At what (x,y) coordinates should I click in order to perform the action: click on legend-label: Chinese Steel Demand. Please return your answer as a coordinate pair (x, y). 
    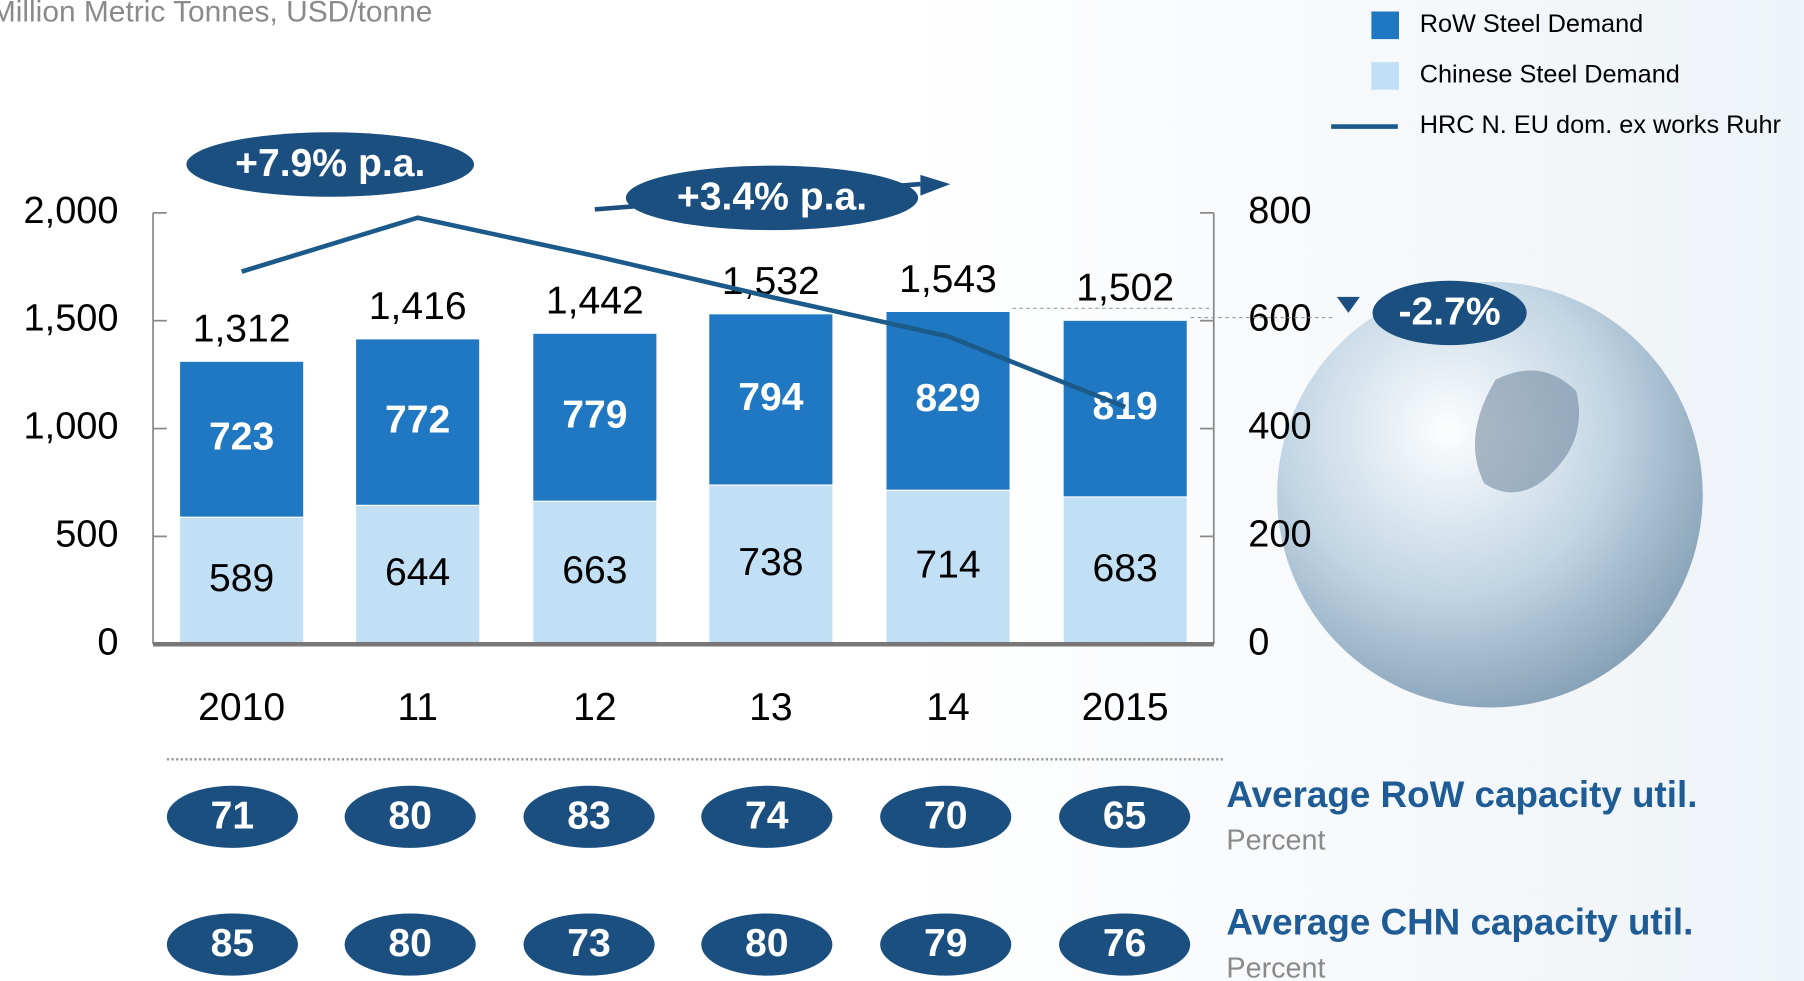
    Looking at the image, I should click on (1550, 75).